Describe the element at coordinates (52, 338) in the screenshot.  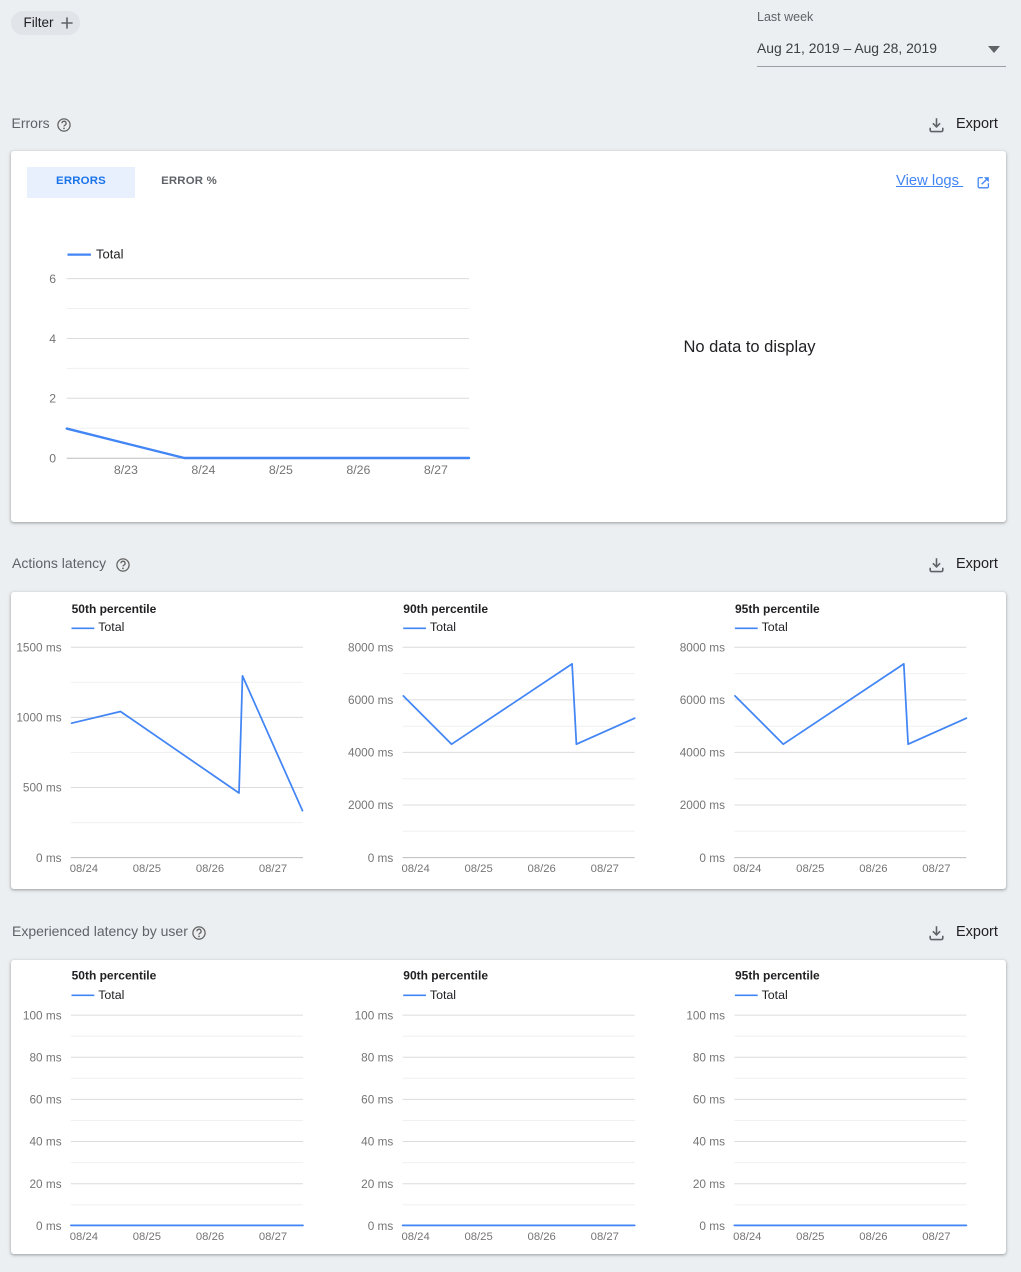
I see `svg-text: 4` at that location.